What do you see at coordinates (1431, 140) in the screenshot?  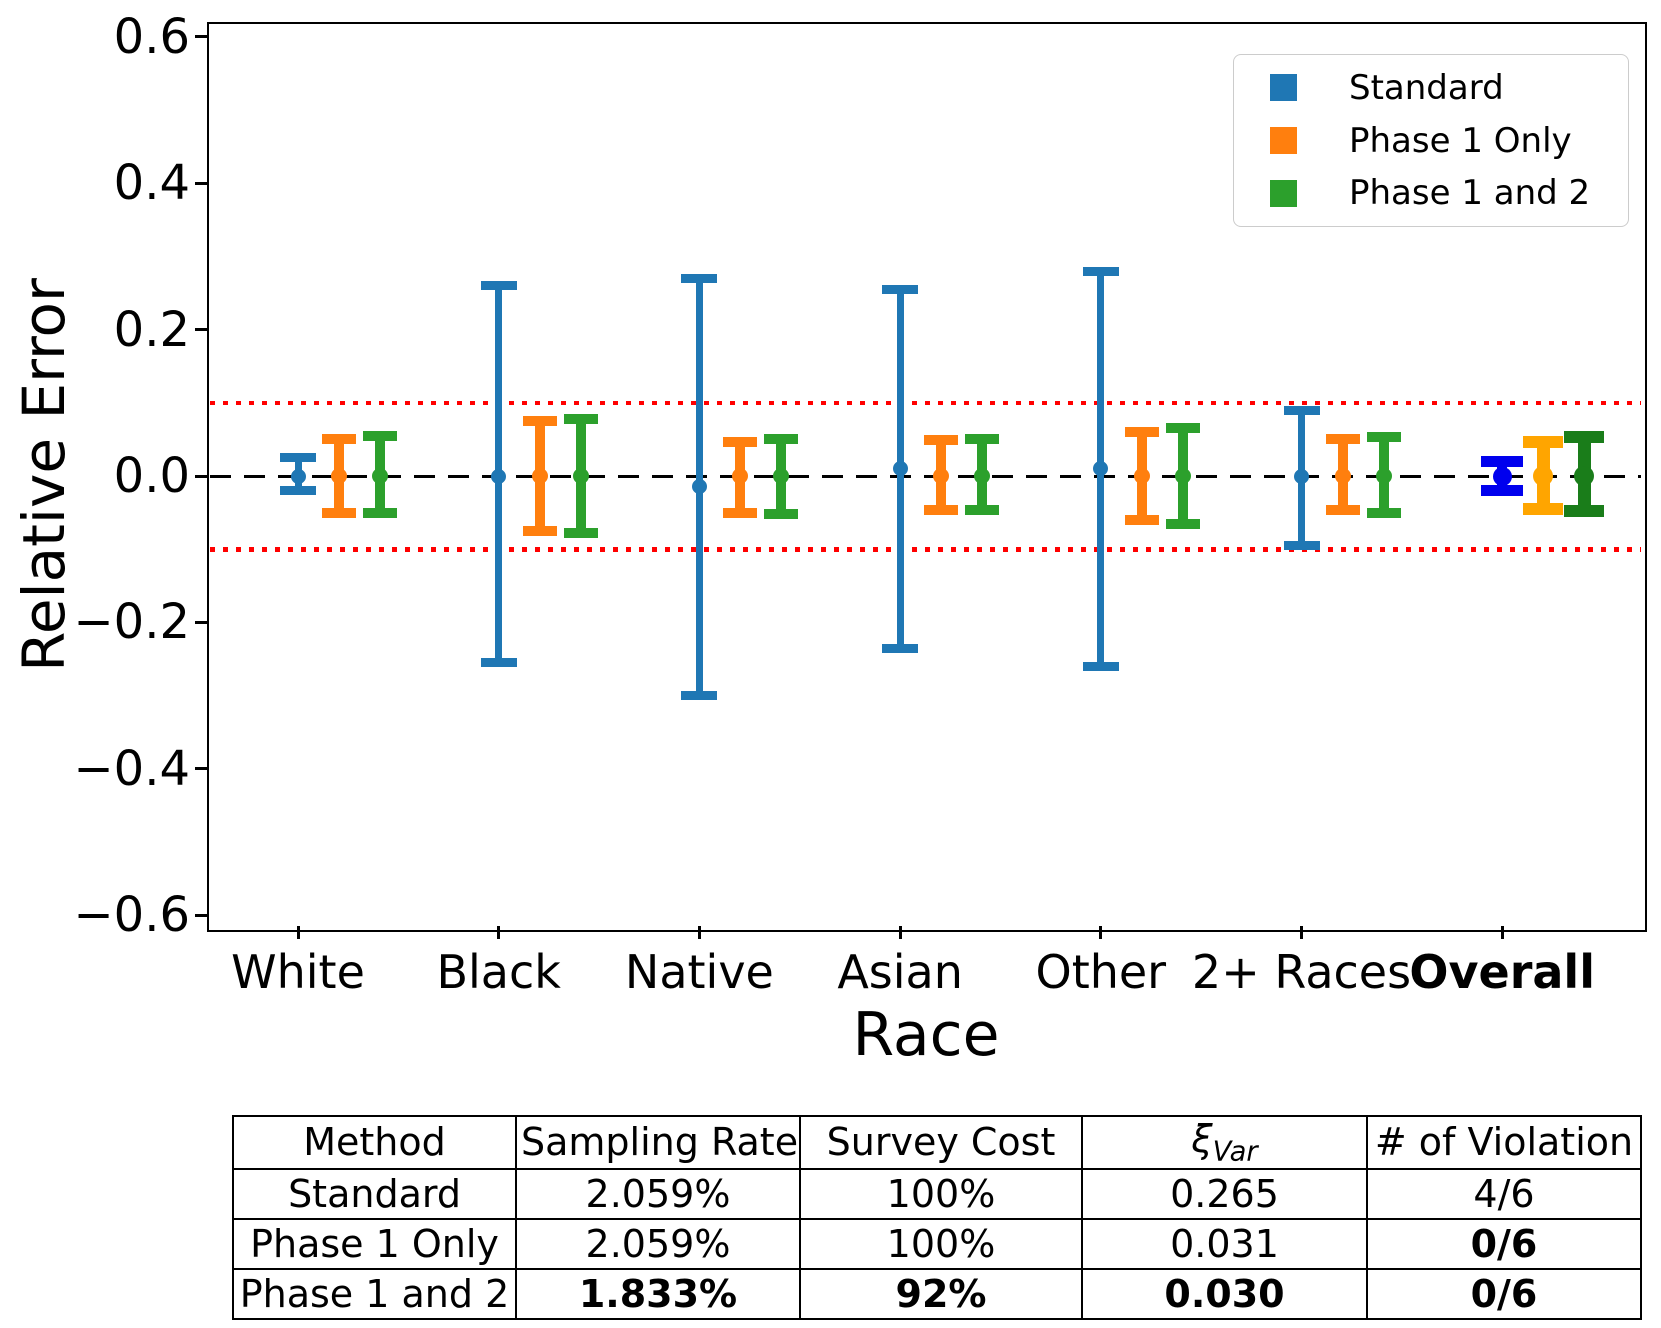 I see `legend: Standard Phase 1 Only Phase 1 and 2` at bounding box center [1431, 140].